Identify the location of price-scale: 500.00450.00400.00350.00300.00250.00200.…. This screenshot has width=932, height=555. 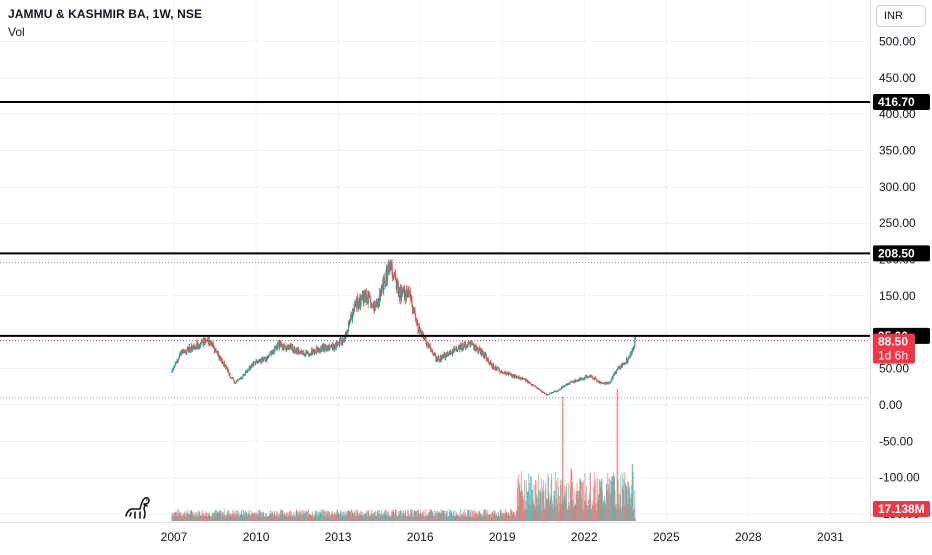
(901, 261).